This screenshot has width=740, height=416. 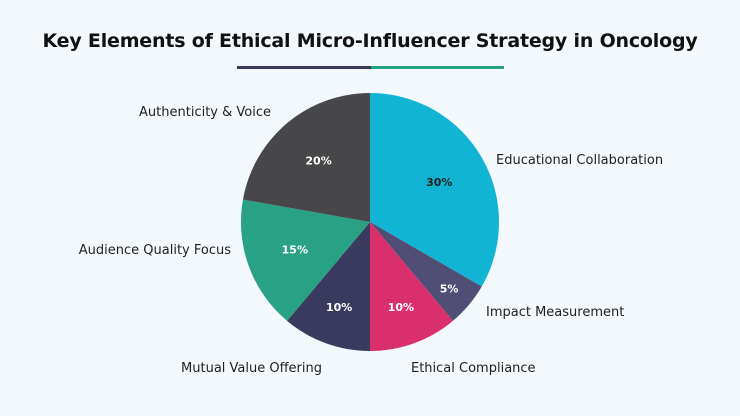 I want to click on value-label-impact-measurement: 5%, so click(x=449, y=288).